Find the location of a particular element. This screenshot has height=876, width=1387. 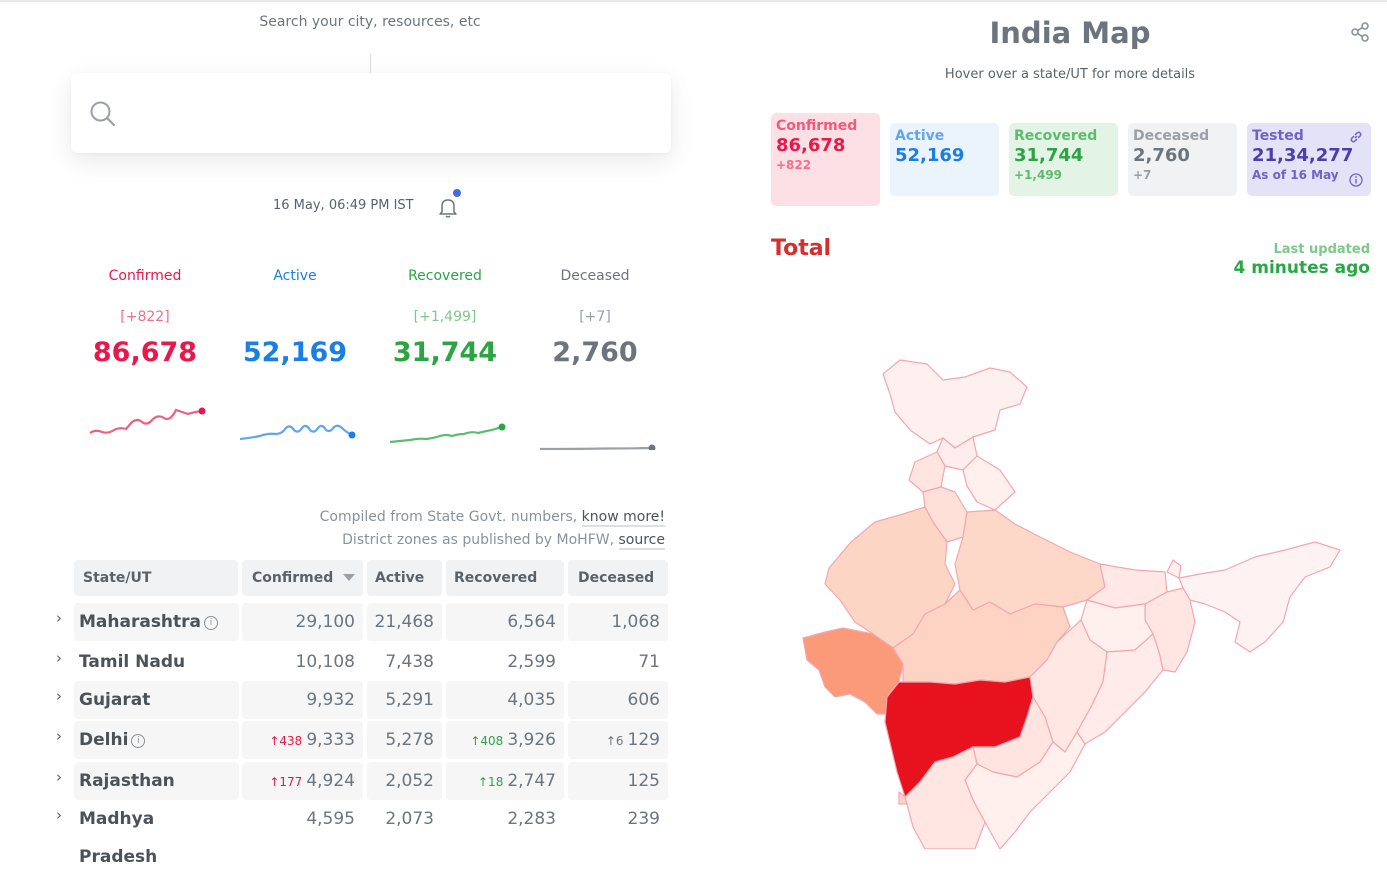

header-confirmed-label: Confirmed is located at coordinates (293, 578).